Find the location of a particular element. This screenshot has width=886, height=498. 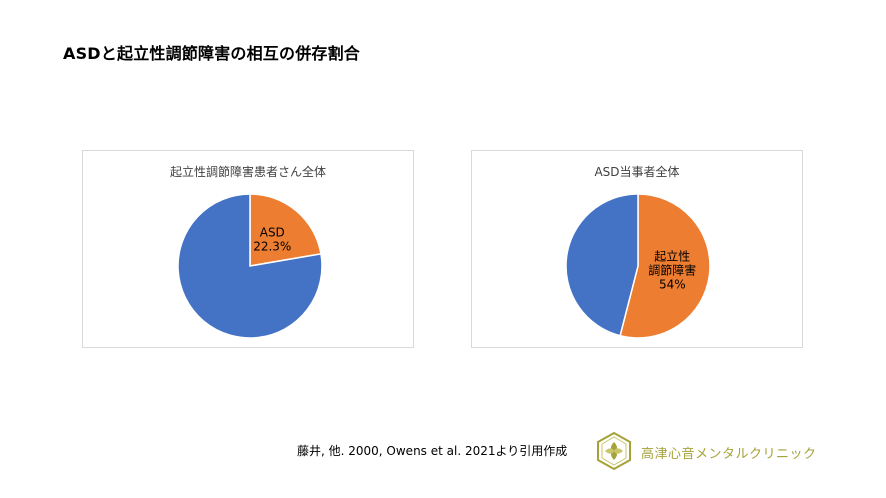

data-label: 調節障害 is located at coordinates (672, 269).